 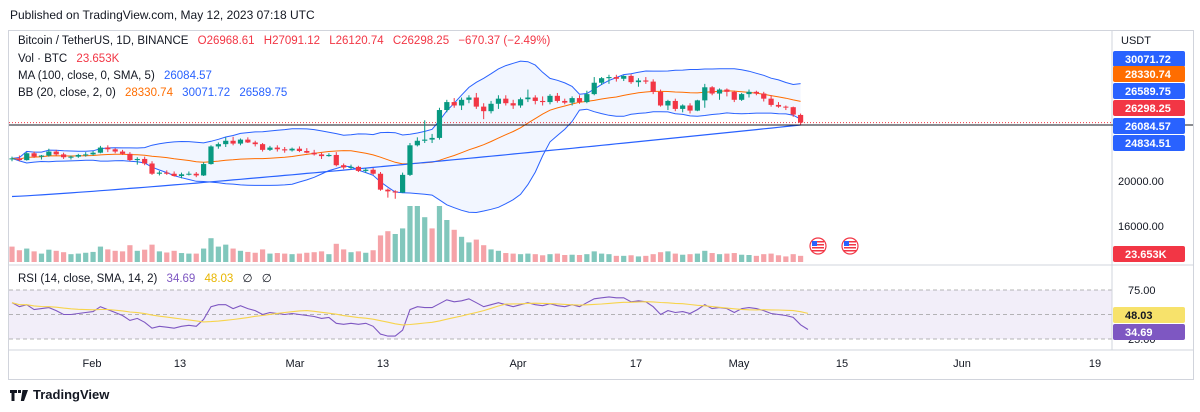 What do you see at coordinates (86, 76) in the screenshot?
I see `legend-ma-label: MA (100, close, 0, SMA, 5)` at bounding box center [86, 76].